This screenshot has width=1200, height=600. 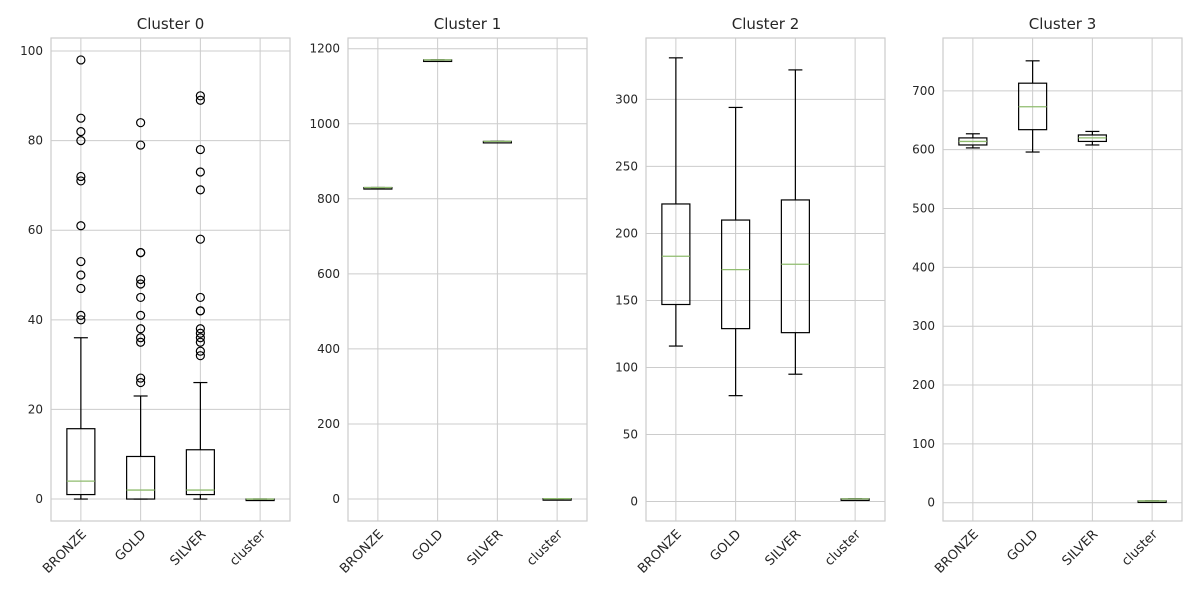 What do you see at coordinates (35, 409) in the screenshot?
I see `y-tick-label: 20` at bounding box center [35, 409].